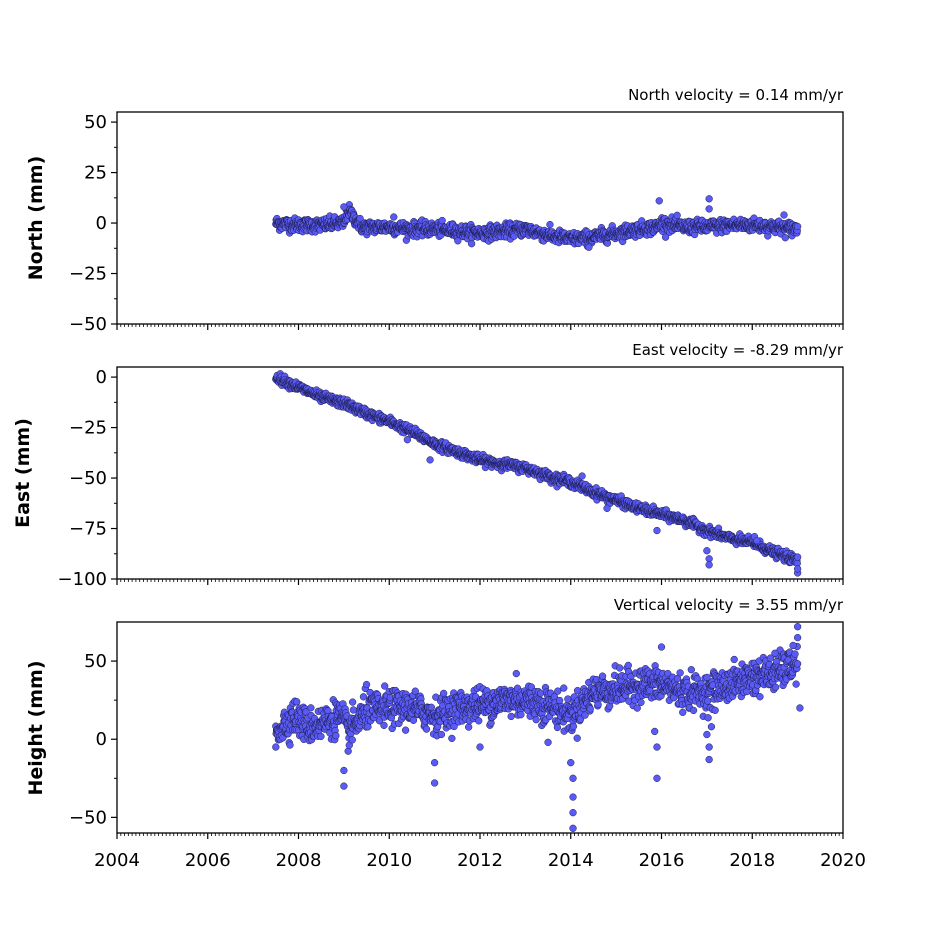 This screenshot has height=937, width=937. What do you see at coordinates (88, 274) in the screenshot?
I see `north-ytick-label: −25` at bounding box center [88, 274].